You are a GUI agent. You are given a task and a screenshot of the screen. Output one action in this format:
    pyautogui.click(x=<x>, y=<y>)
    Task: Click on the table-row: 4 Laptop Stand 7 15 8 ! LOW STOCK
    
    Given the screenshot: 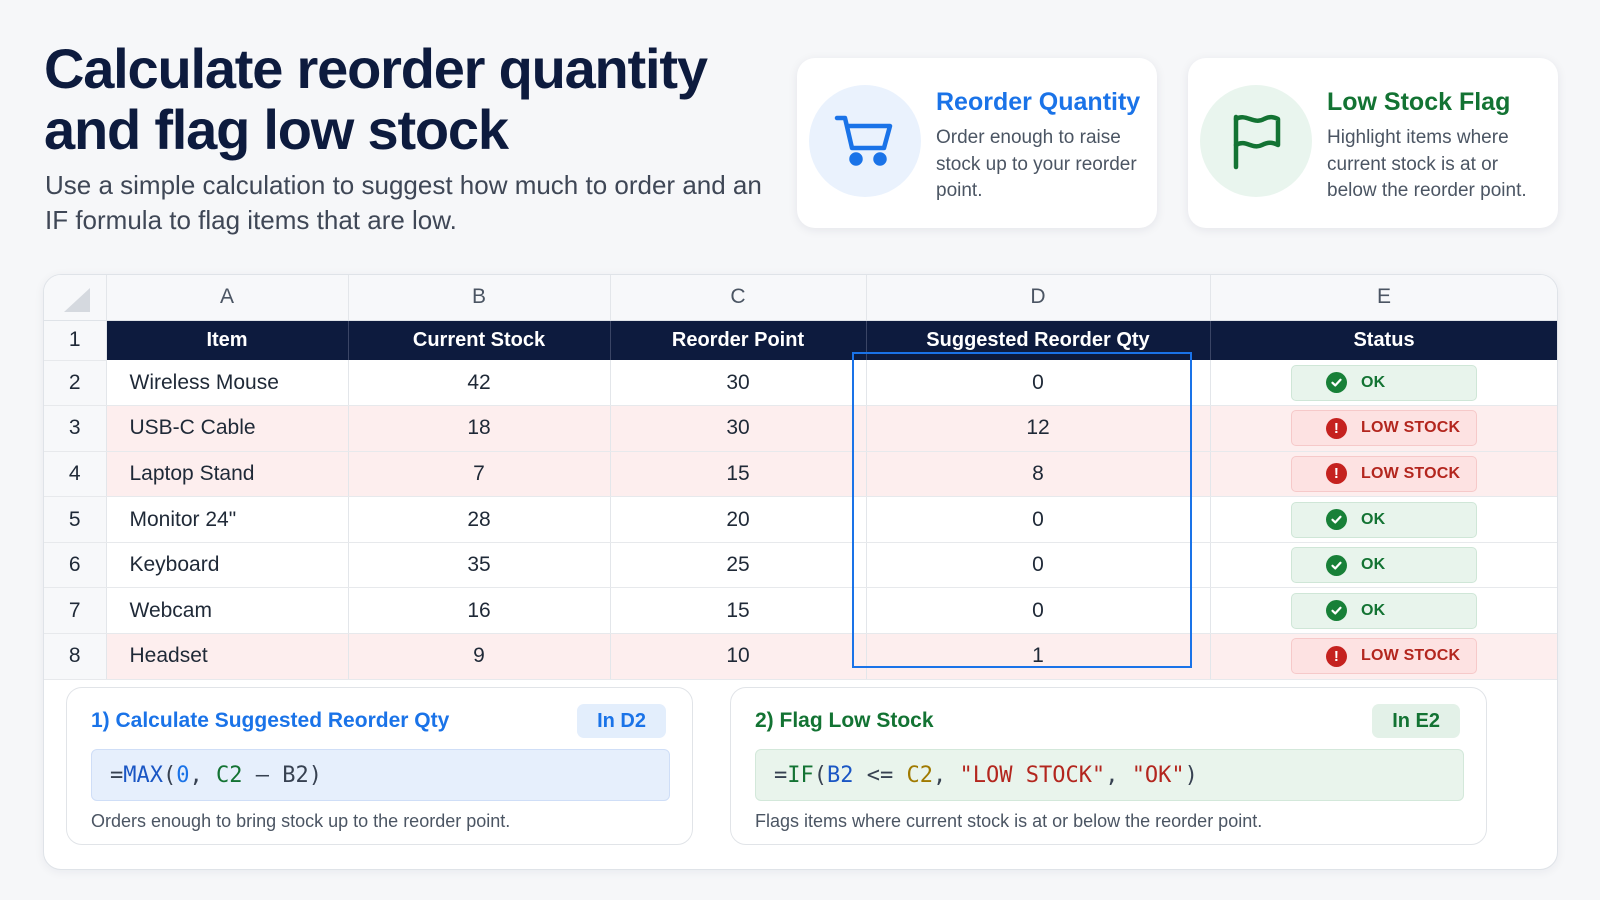 What is the action you would take?
    pyautogui.click(x=800, y=474)
    